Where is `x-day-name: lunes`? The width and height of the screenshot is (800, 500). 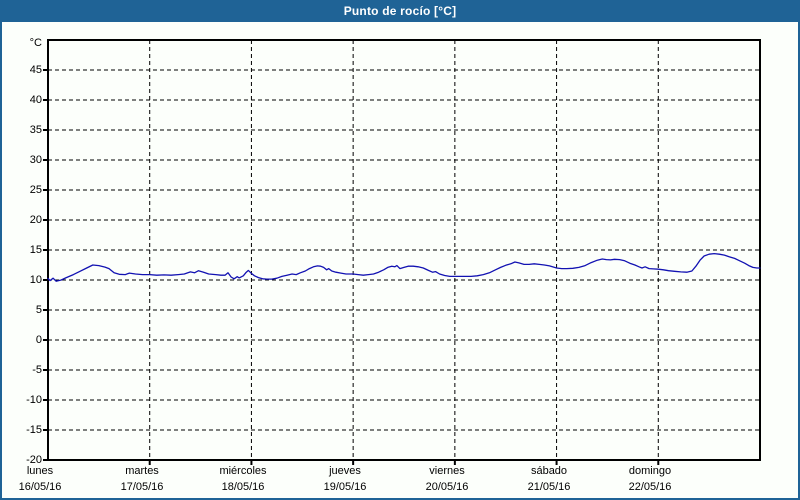 x-day-name: lunes is located at coordinates (40, 471).